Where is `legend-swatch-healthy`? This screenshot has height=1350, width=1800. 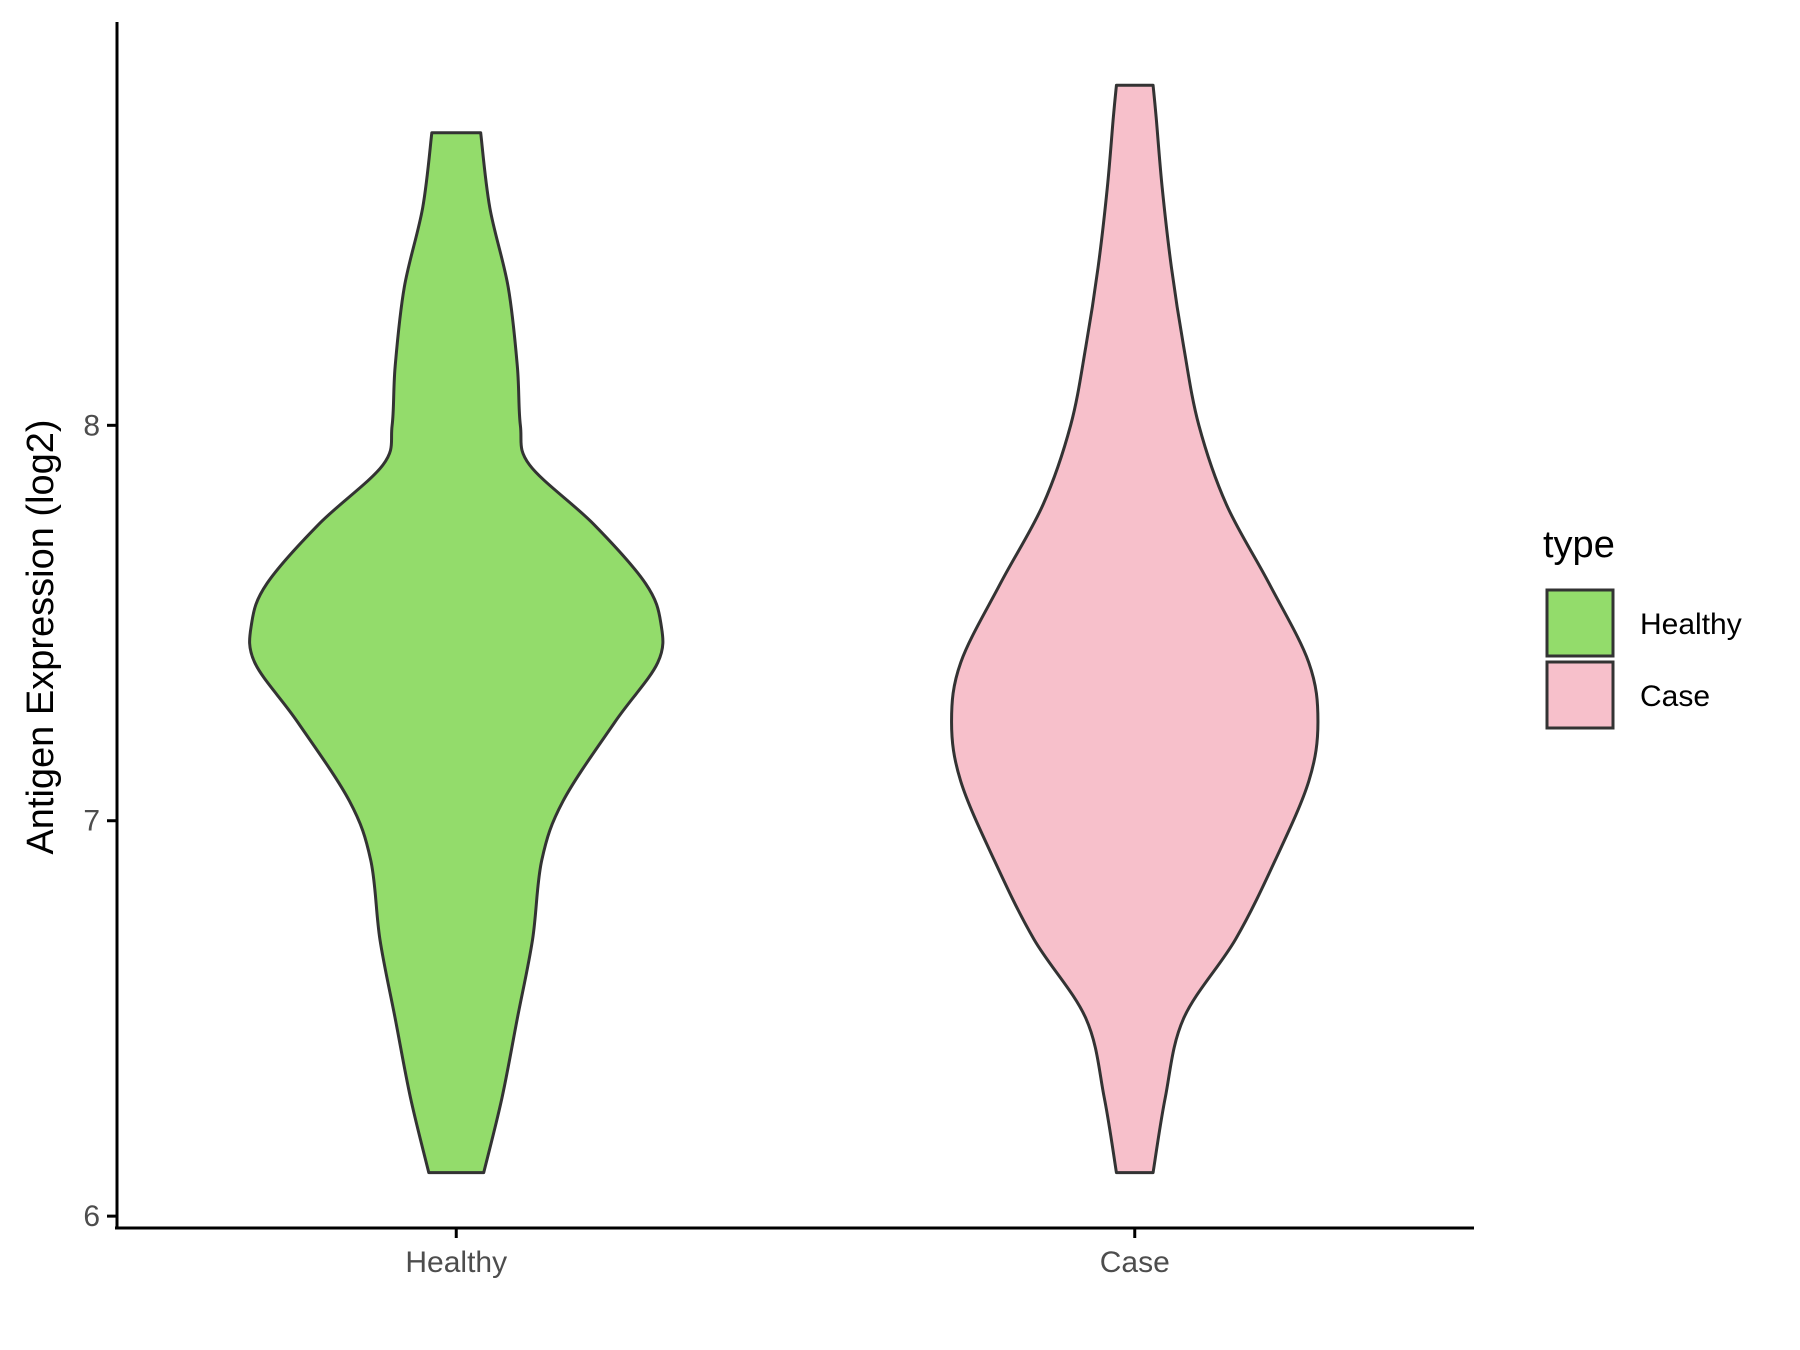 legend-swatch-healthy is located at coordinates (1580, 623).